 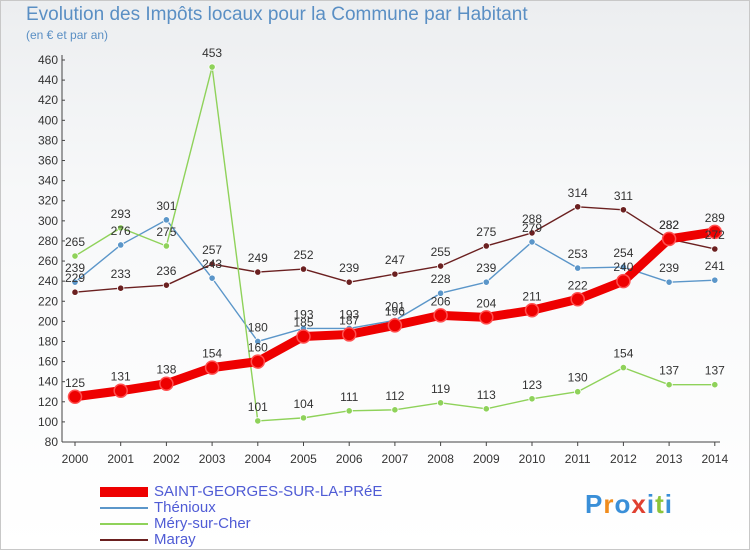 What do you see at coordinates (48, 100) in the screenshot?
I see `y-tick-label: 420` at bounding box center [48, 100].